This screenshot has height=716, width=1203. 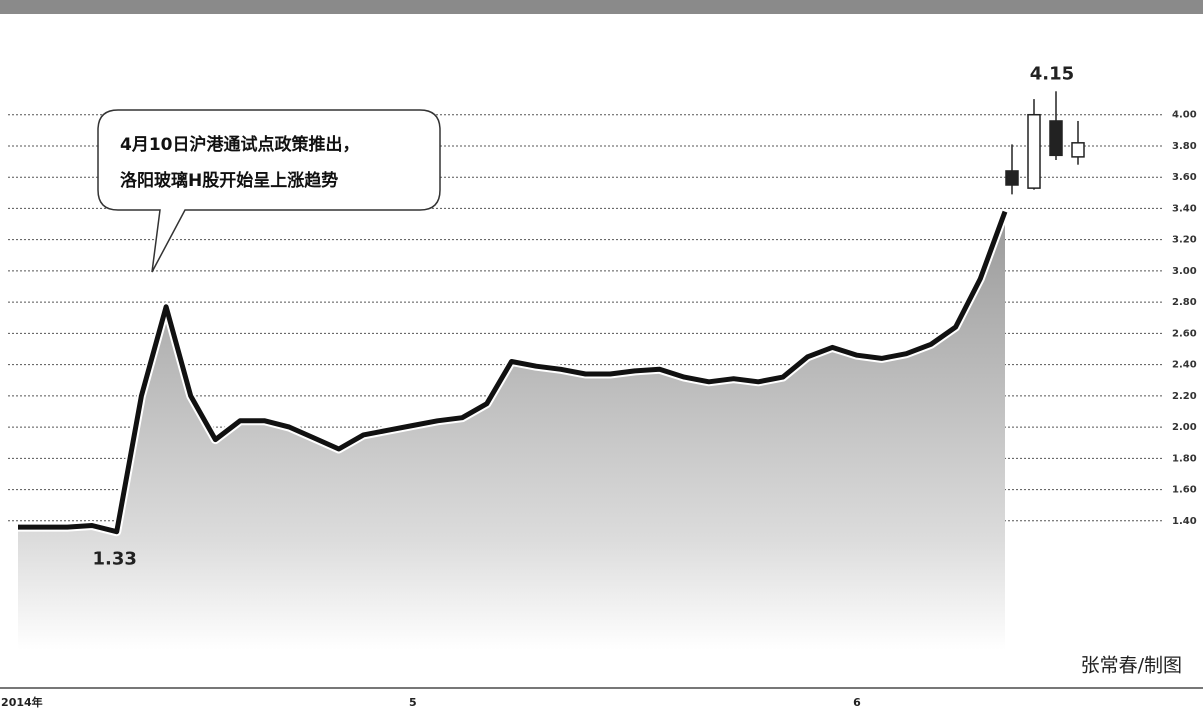 I want to click on callout-bubble, so click(x=269, y=191).